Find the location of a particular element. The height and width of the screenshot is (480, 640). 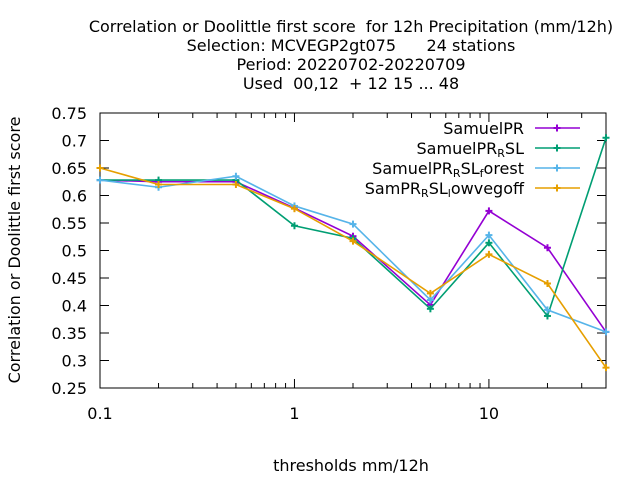

x-tick-label: 0.1 is located at coordinates (99, 413).